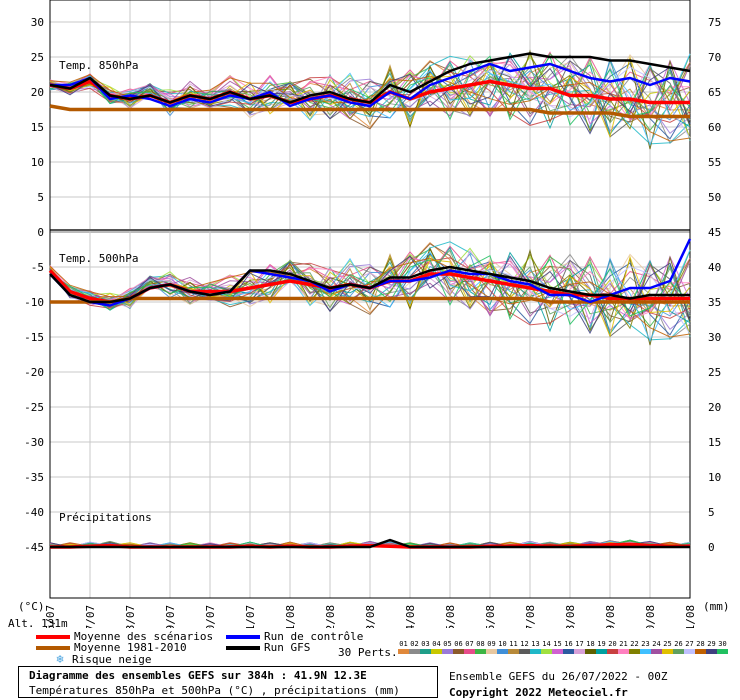 The height and width of the screenshot is (700, 740). Describe the element at coordinates (601, 644) in the screenshot. I see `perturbation-id: 19` at that location.